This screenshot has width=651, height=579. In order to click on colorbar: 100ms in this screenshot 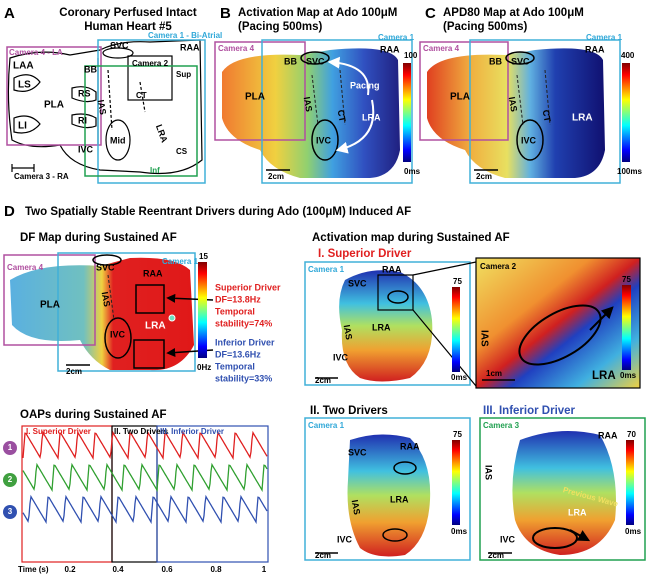, I will do `click(629, 171)`.